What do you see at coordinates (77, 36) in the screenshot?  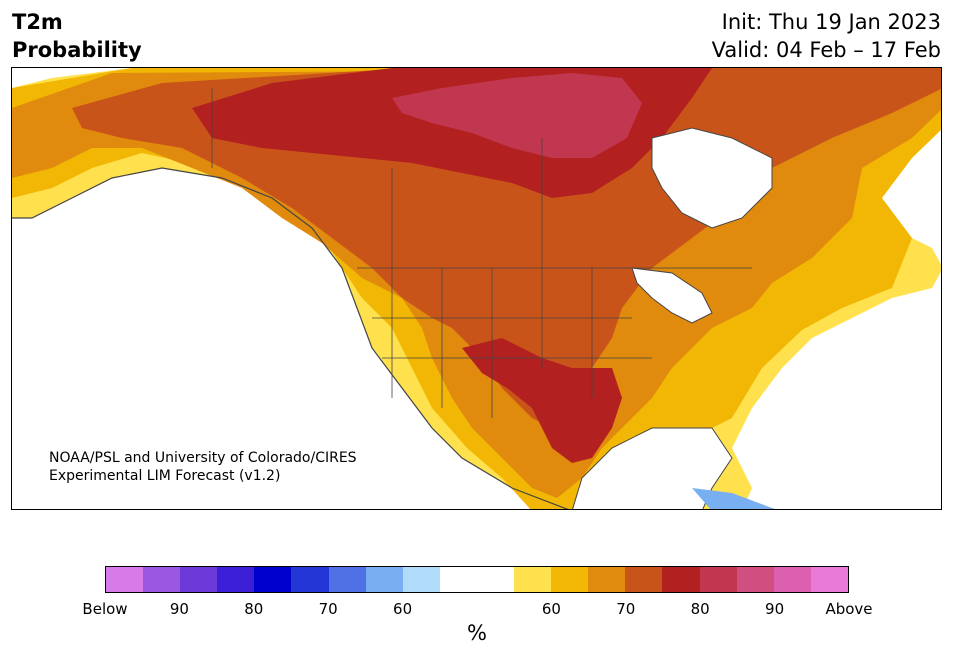 I see `map-title: T2m Probability` at bounding box center [77, 36].